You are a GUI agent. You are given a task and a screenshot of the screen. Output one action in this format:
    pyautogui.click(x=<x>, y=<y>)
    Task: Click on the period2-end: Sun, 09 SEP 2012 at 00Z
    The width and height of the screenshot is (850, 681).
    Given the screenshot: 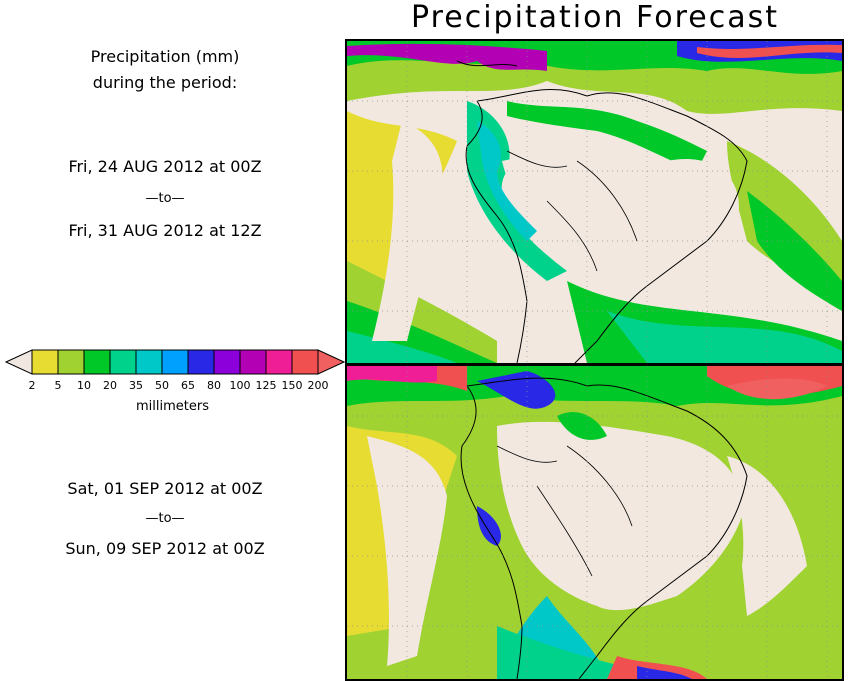 What is the action you would take?
    pyautogui.click(x=165, y=548)
    